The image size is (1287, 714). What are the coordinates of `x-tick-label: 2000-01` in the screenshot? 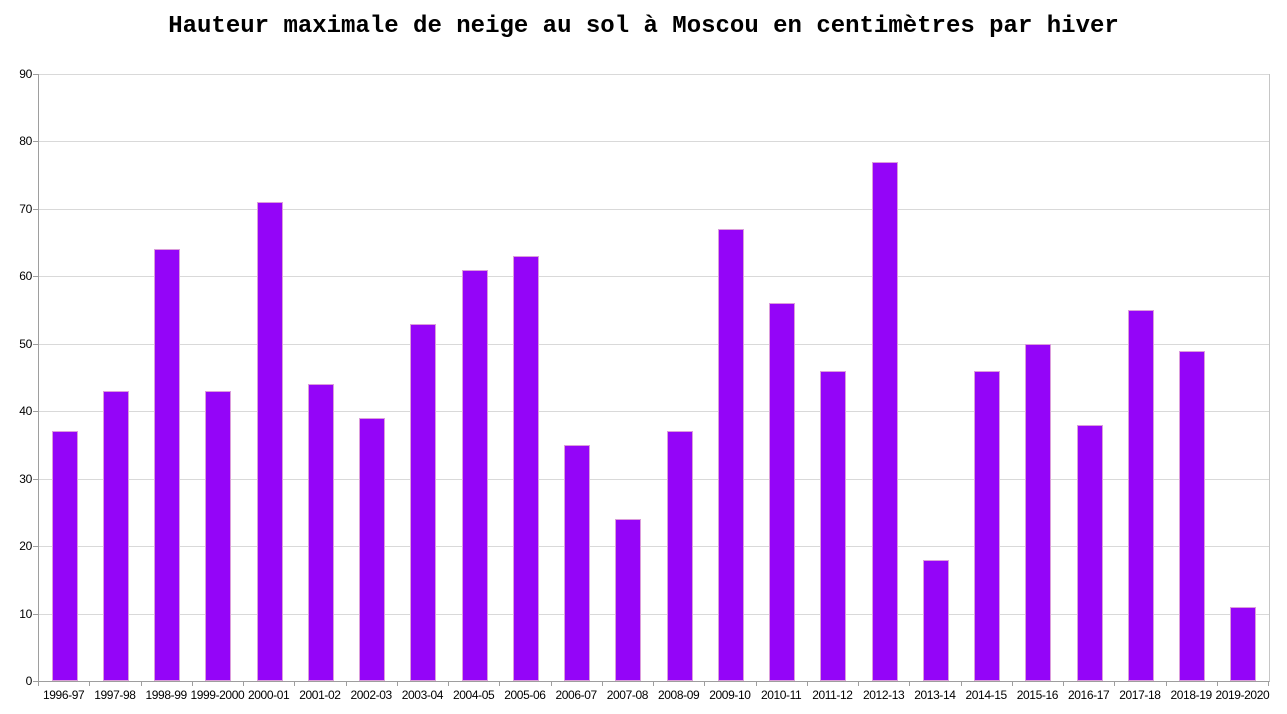 It's located at (269, 695).